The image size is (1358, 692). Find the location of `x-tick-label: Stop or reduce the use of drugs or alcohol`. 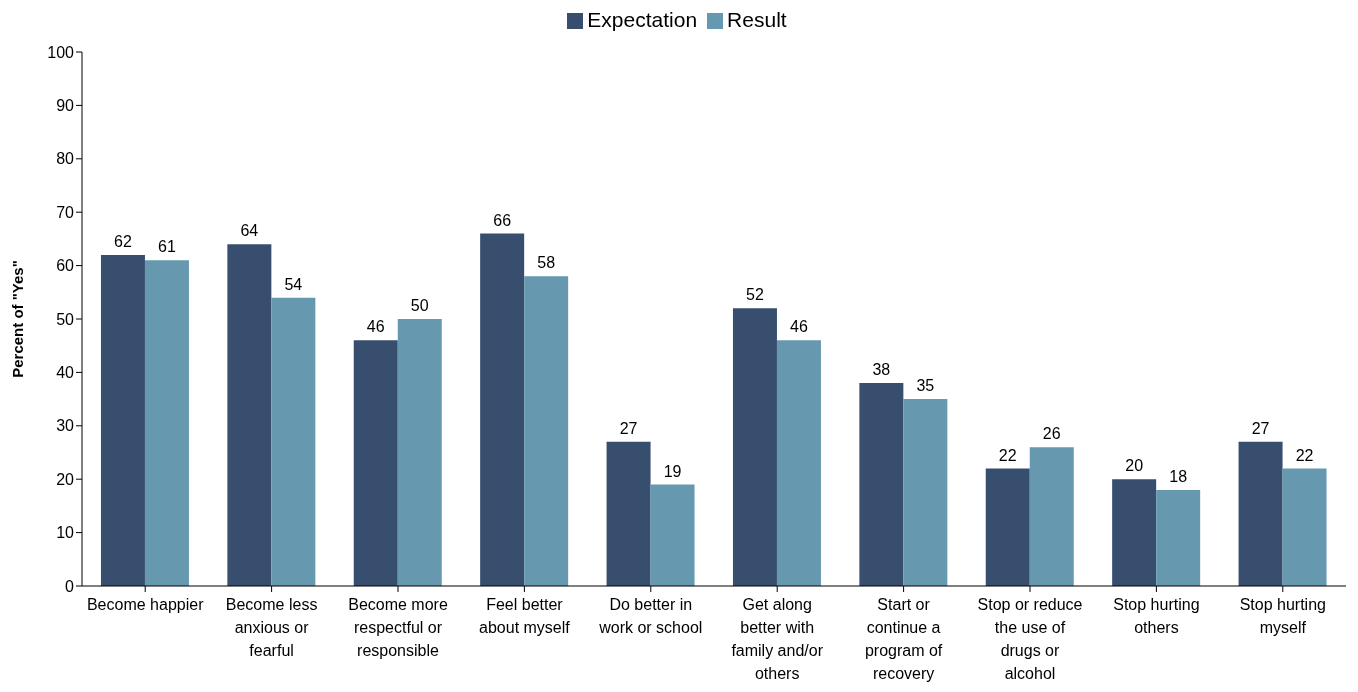

x-tick-label: Stop or reduce the use of drugs or alcohol is located at coordinates (1030, 639).